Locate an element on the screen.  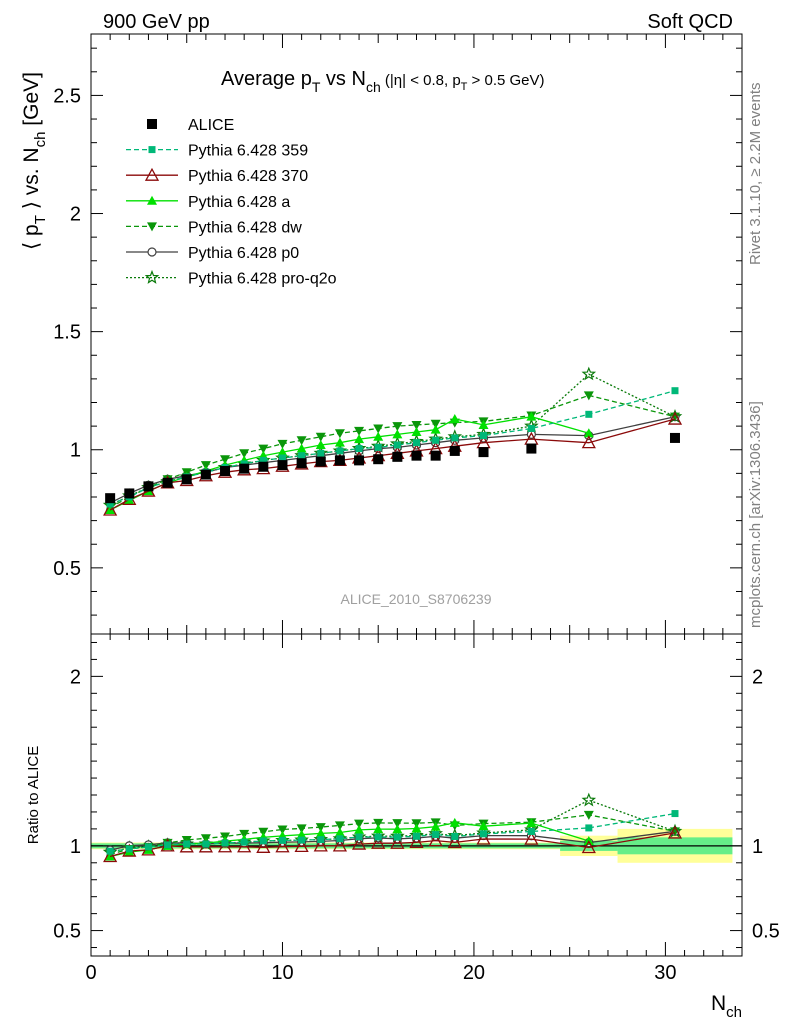
point-pythia-6-428-pro-q2o is located at coordinates (589, 373).